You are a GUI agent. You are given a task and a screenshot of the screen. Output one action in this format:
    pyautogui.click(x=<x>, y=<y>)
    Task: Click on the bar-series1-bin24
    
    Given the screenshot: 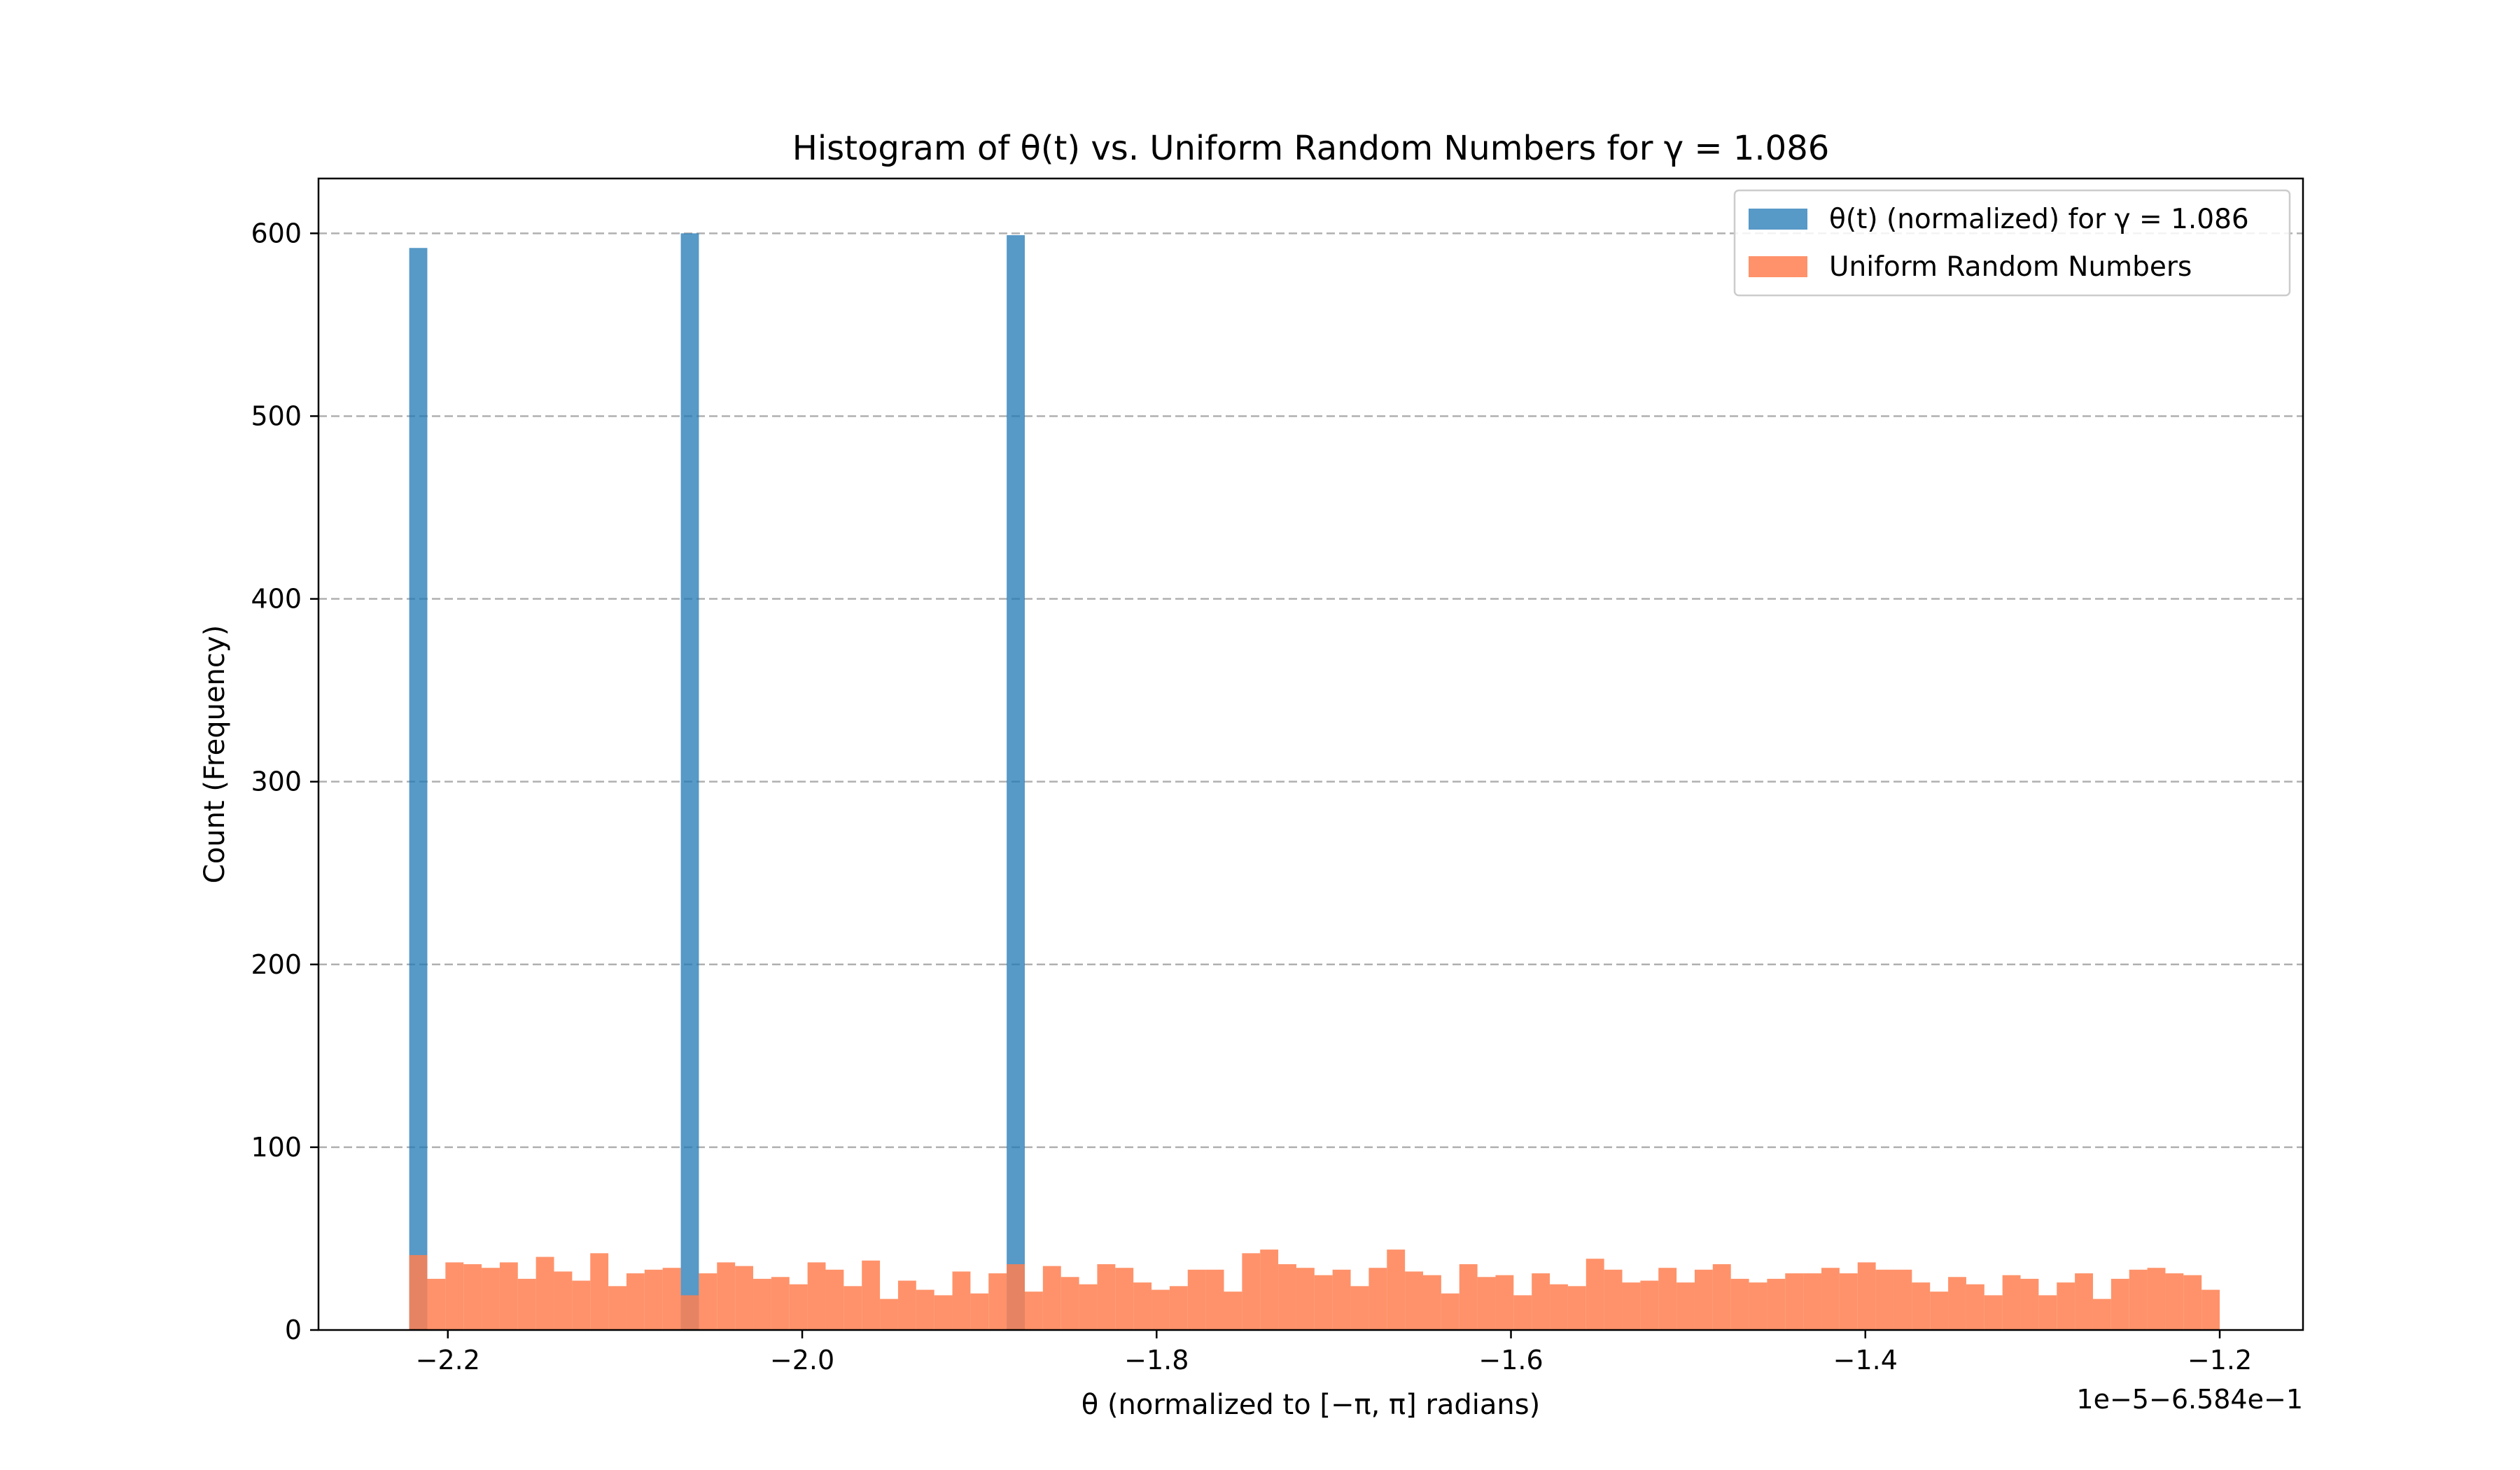 What is the action you would take?
    pyautogui.click(x=853, y=1308)
    